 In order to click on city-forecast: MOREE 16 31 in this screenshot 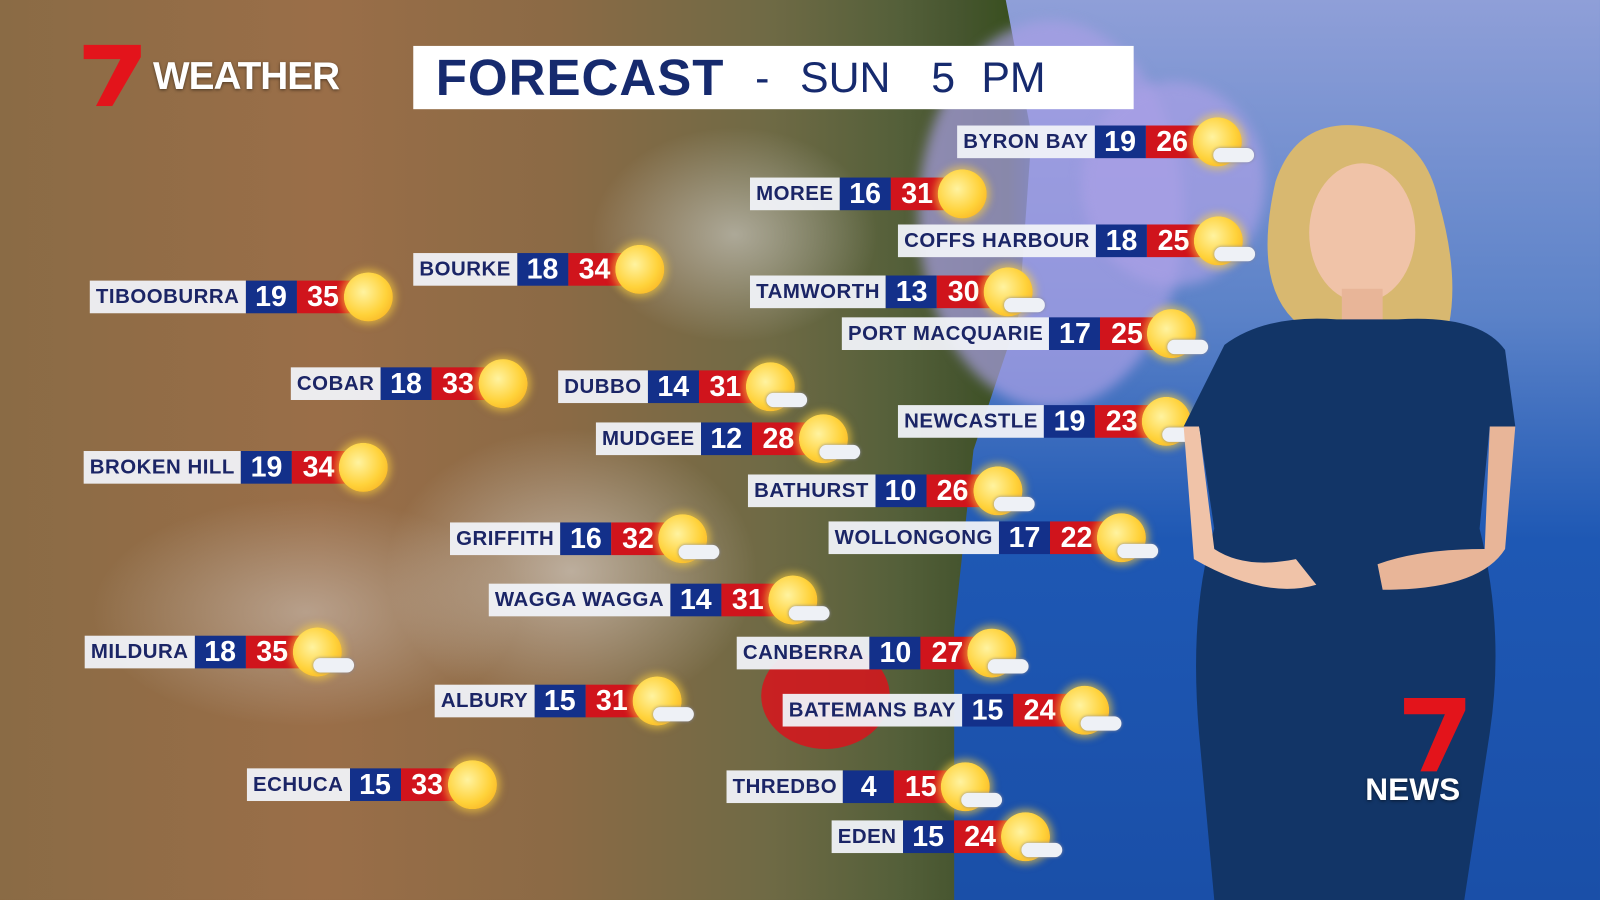, I will do `click(868, 194)`.